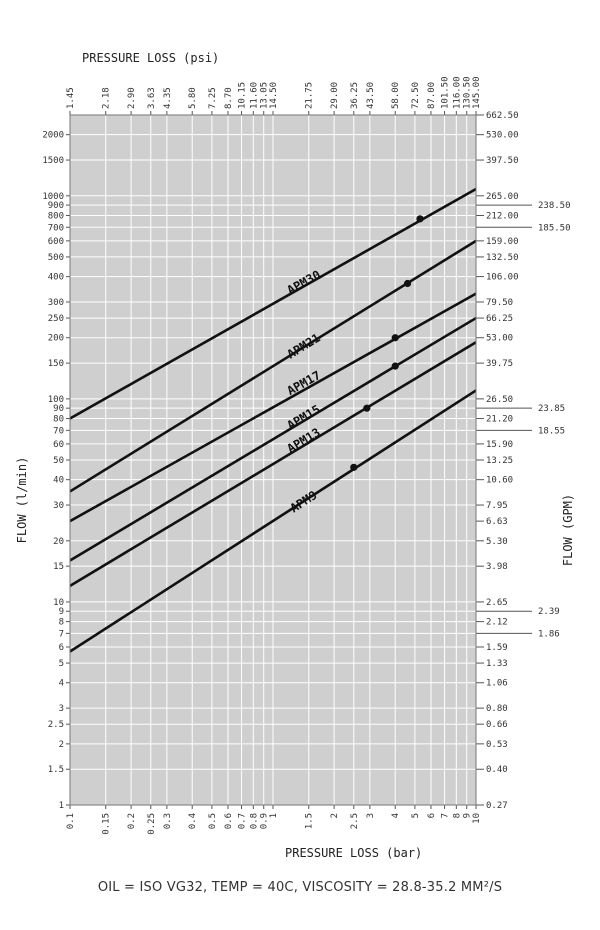 The image size is (600, 930). Describe the element at coordinates (61, 684) in the screenshot. I see `y-left-tick-label: 4` at that location.